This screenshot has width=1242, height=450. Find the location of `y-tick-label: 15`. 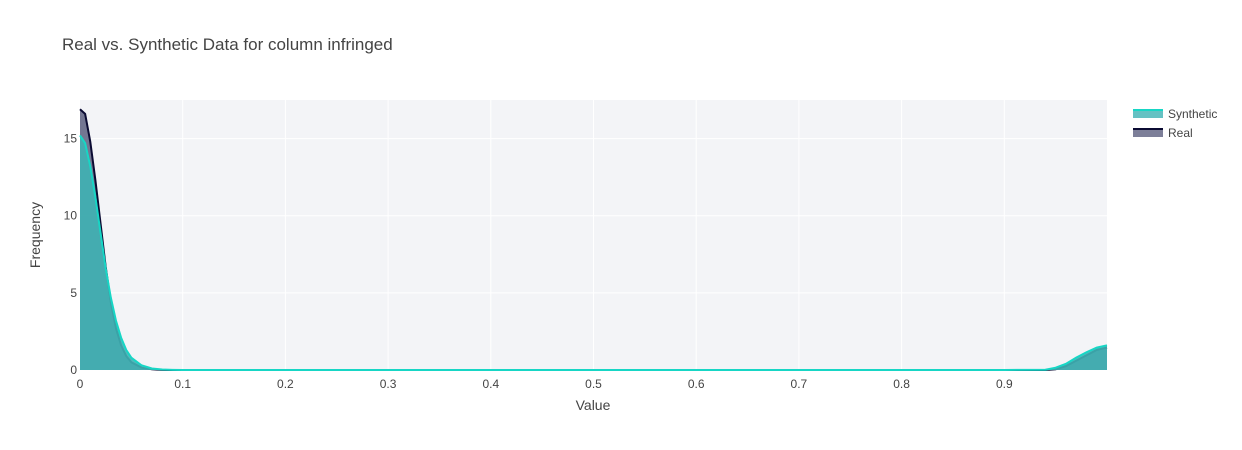

y-tick-label: 15 is located at coordinates (71, 139).